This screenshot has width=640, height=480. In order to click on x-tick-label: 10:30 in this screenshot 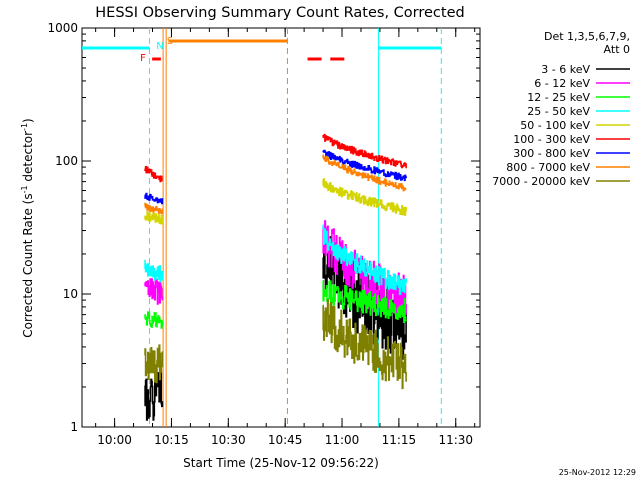, I will do `click(228, 440)`.